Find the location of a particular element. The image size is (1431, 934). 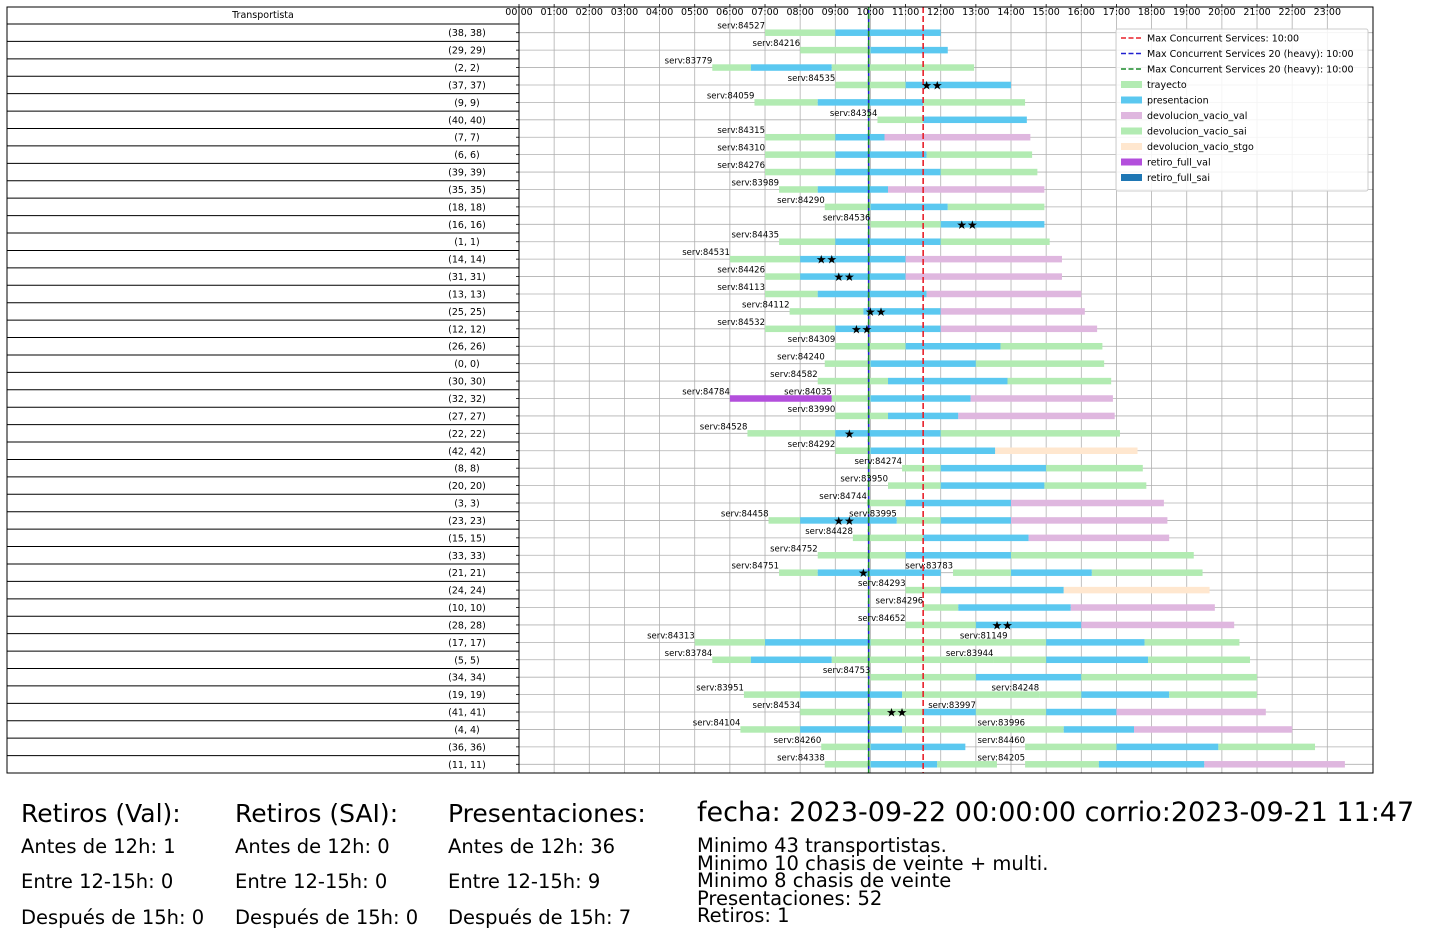

service-label: serv:83989 is located at coordinates (755, 183).